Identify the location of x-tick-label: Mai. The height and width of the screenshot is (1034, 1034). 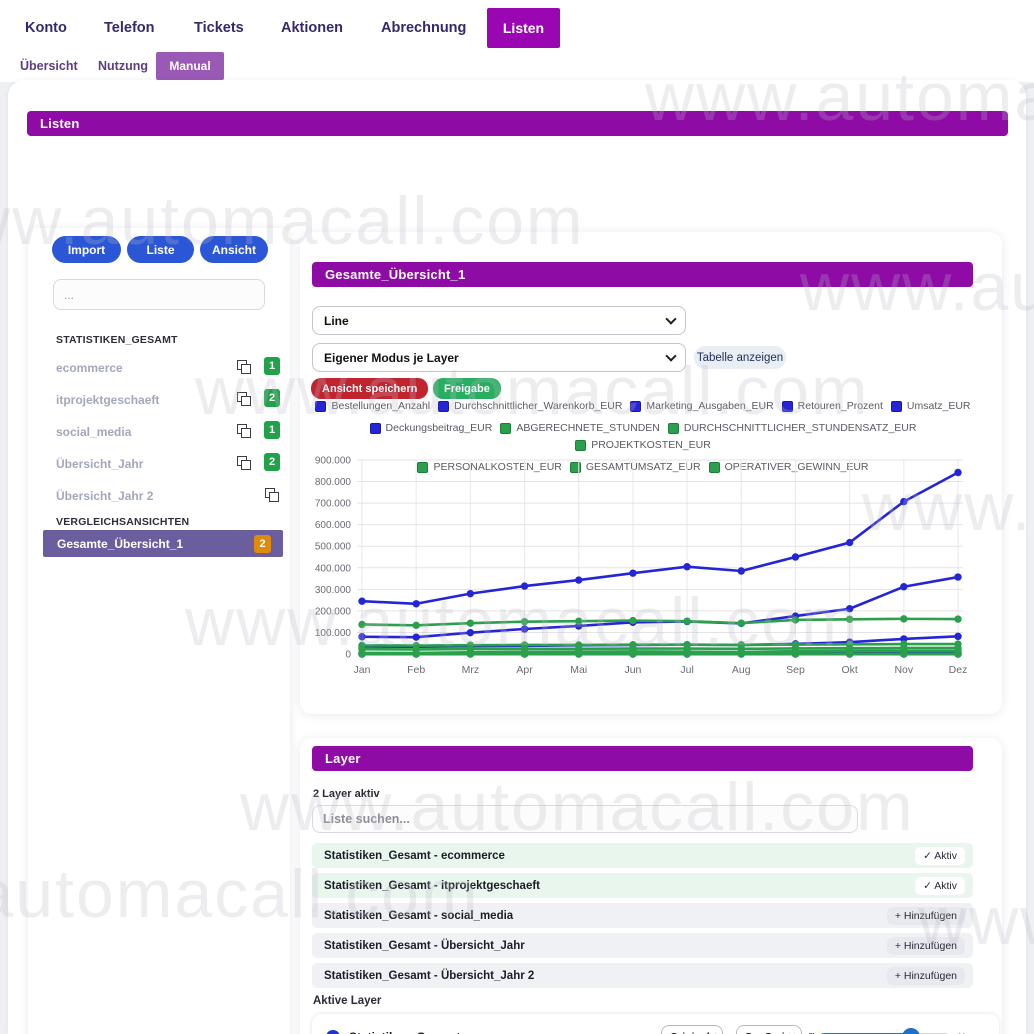
(578, 670).